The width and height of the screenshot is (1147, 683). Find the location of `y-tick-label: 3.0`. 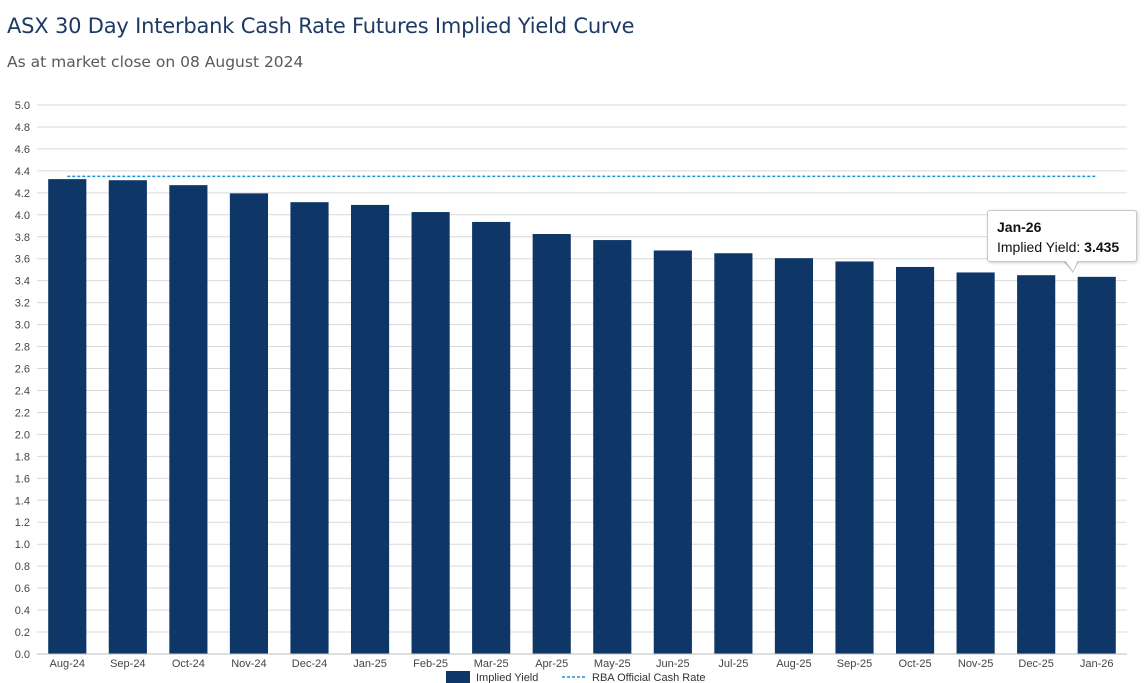

y-tick-label: 3.0 is located at coordinates (22, 326).